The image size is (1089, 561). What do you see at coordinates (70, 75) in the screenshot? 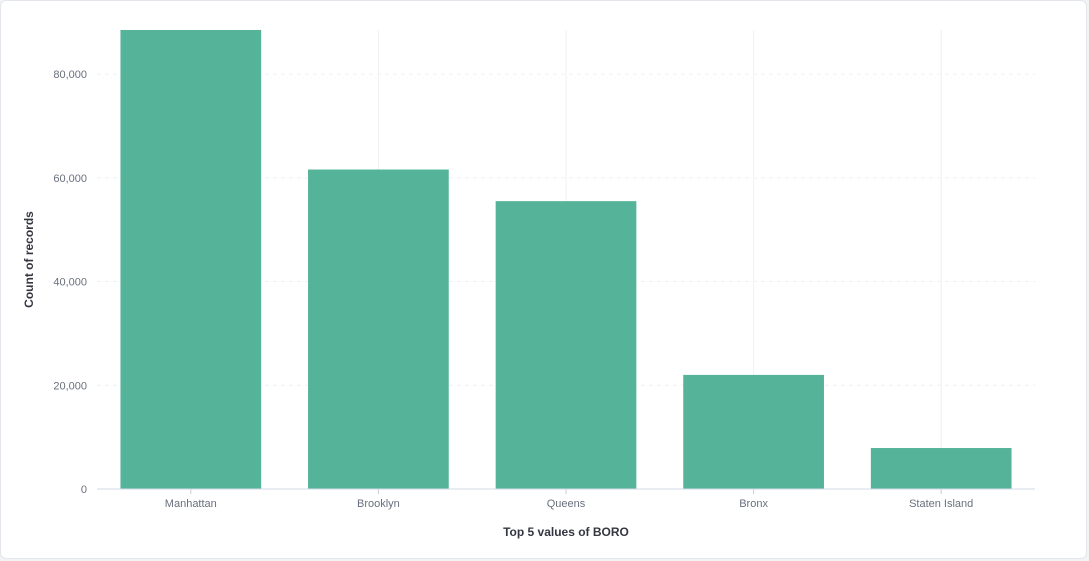
I see `y-tick-label: 80,000` at bounding box center [70, 75].